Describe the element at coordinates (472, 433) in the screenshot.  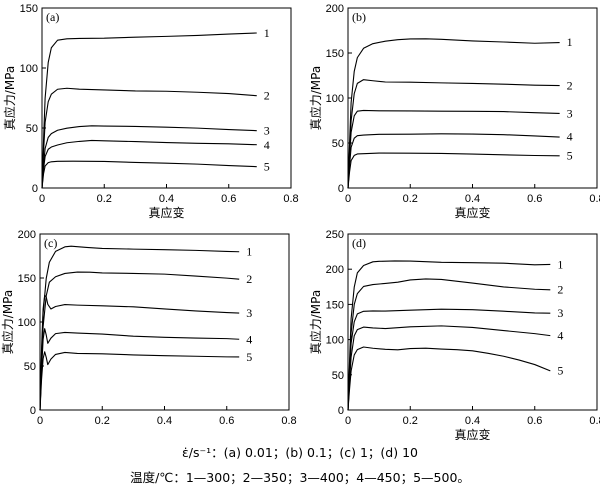
I see `x-axis-title-d: 真应变` at that location.